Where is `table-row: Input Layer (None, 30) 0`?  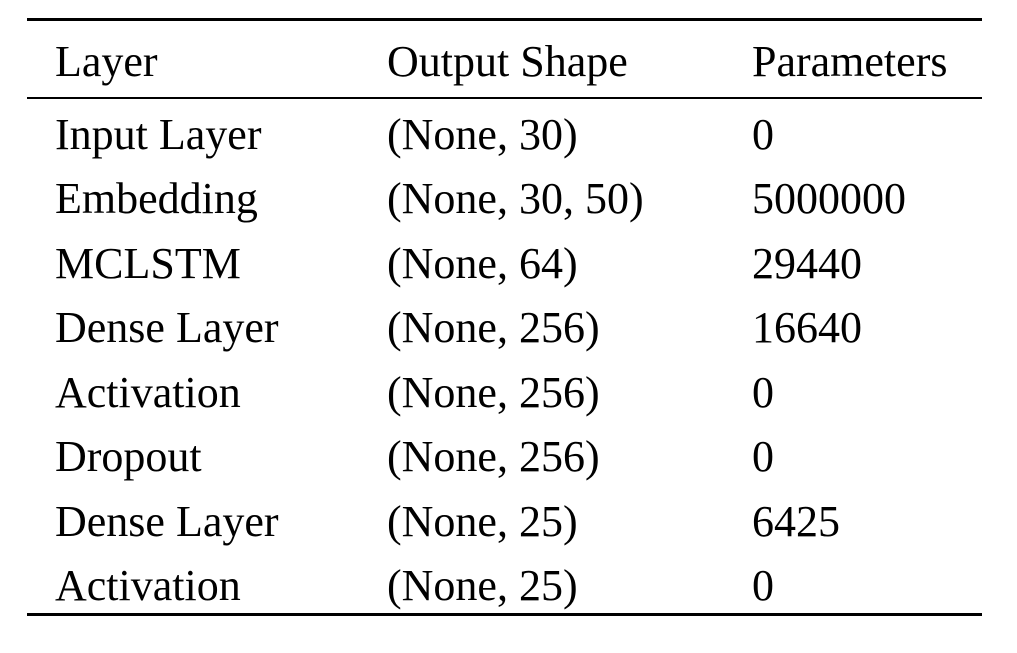
table-row: Input Layer (None, 30) 0 is located at coordinates (508, 135).